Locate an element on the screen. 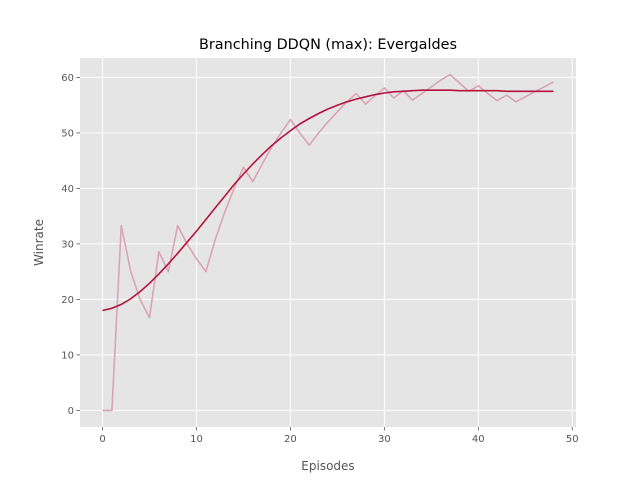 The height and width of the screenshot is (480, 640). x-tick-label: 0 is located at coordinates (102, 439).